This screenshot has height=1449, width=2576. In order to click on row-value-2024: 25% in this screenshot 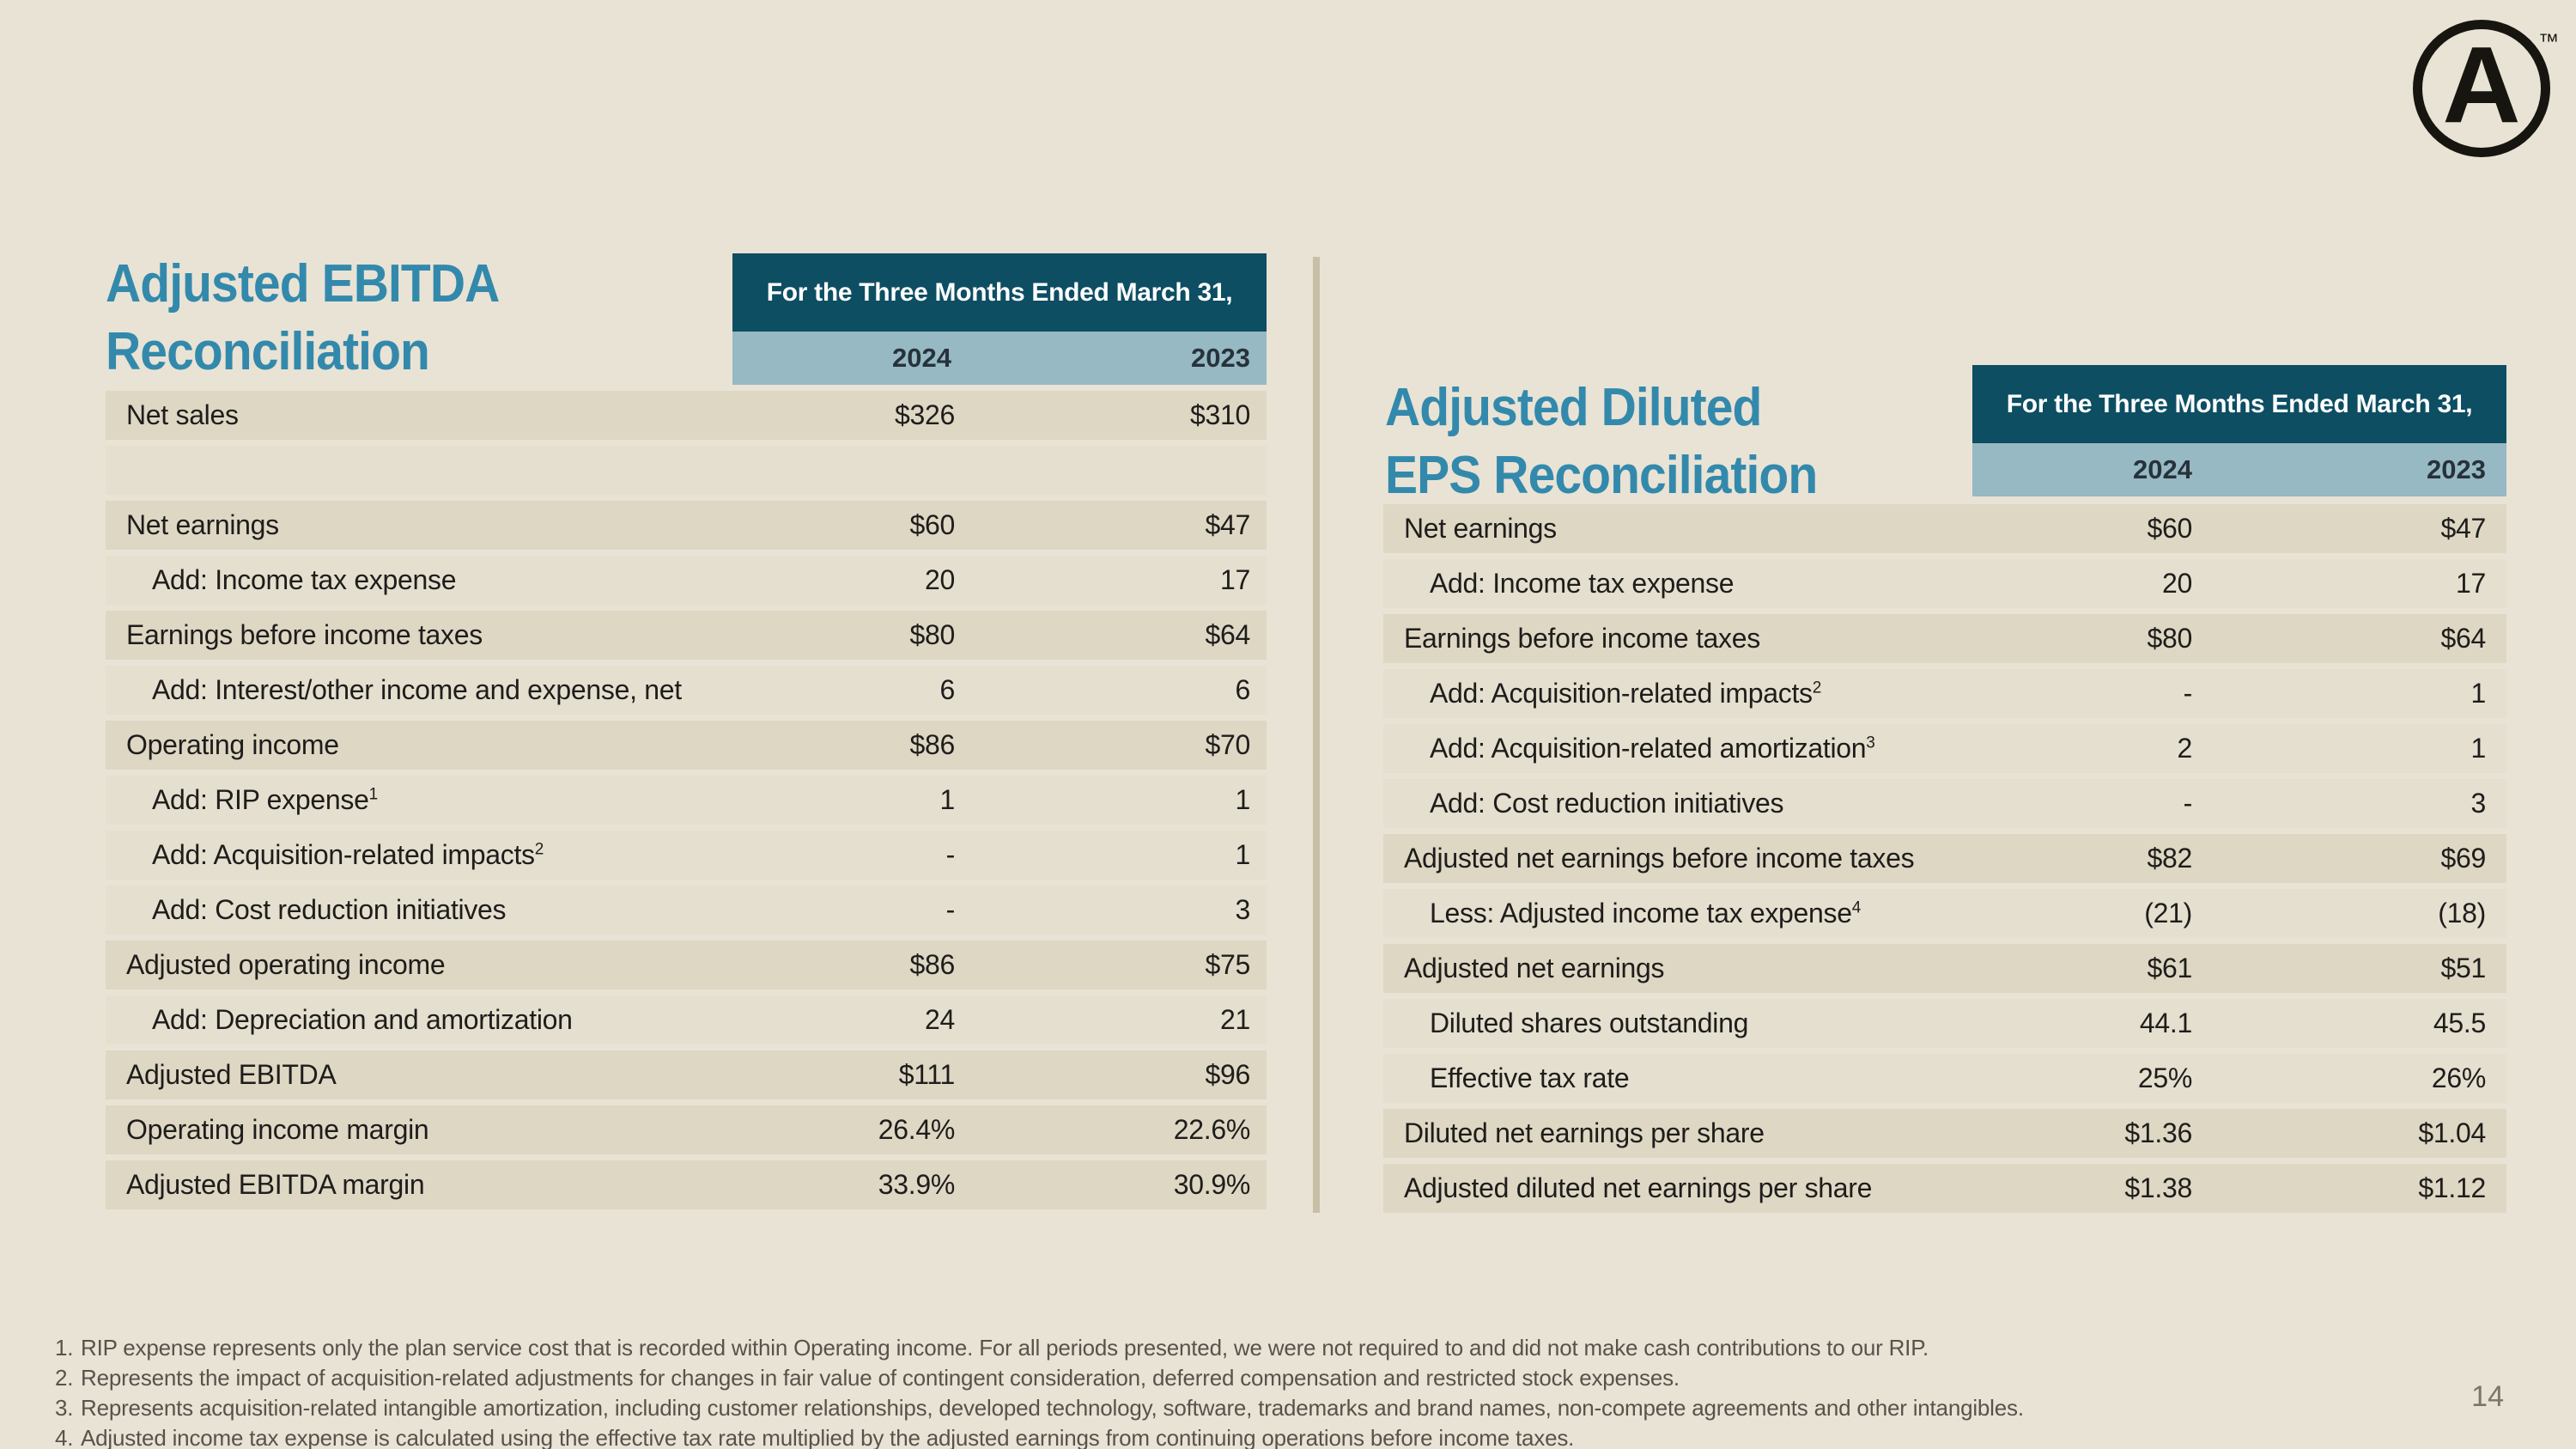, I will do `click(2164, 1077)`.